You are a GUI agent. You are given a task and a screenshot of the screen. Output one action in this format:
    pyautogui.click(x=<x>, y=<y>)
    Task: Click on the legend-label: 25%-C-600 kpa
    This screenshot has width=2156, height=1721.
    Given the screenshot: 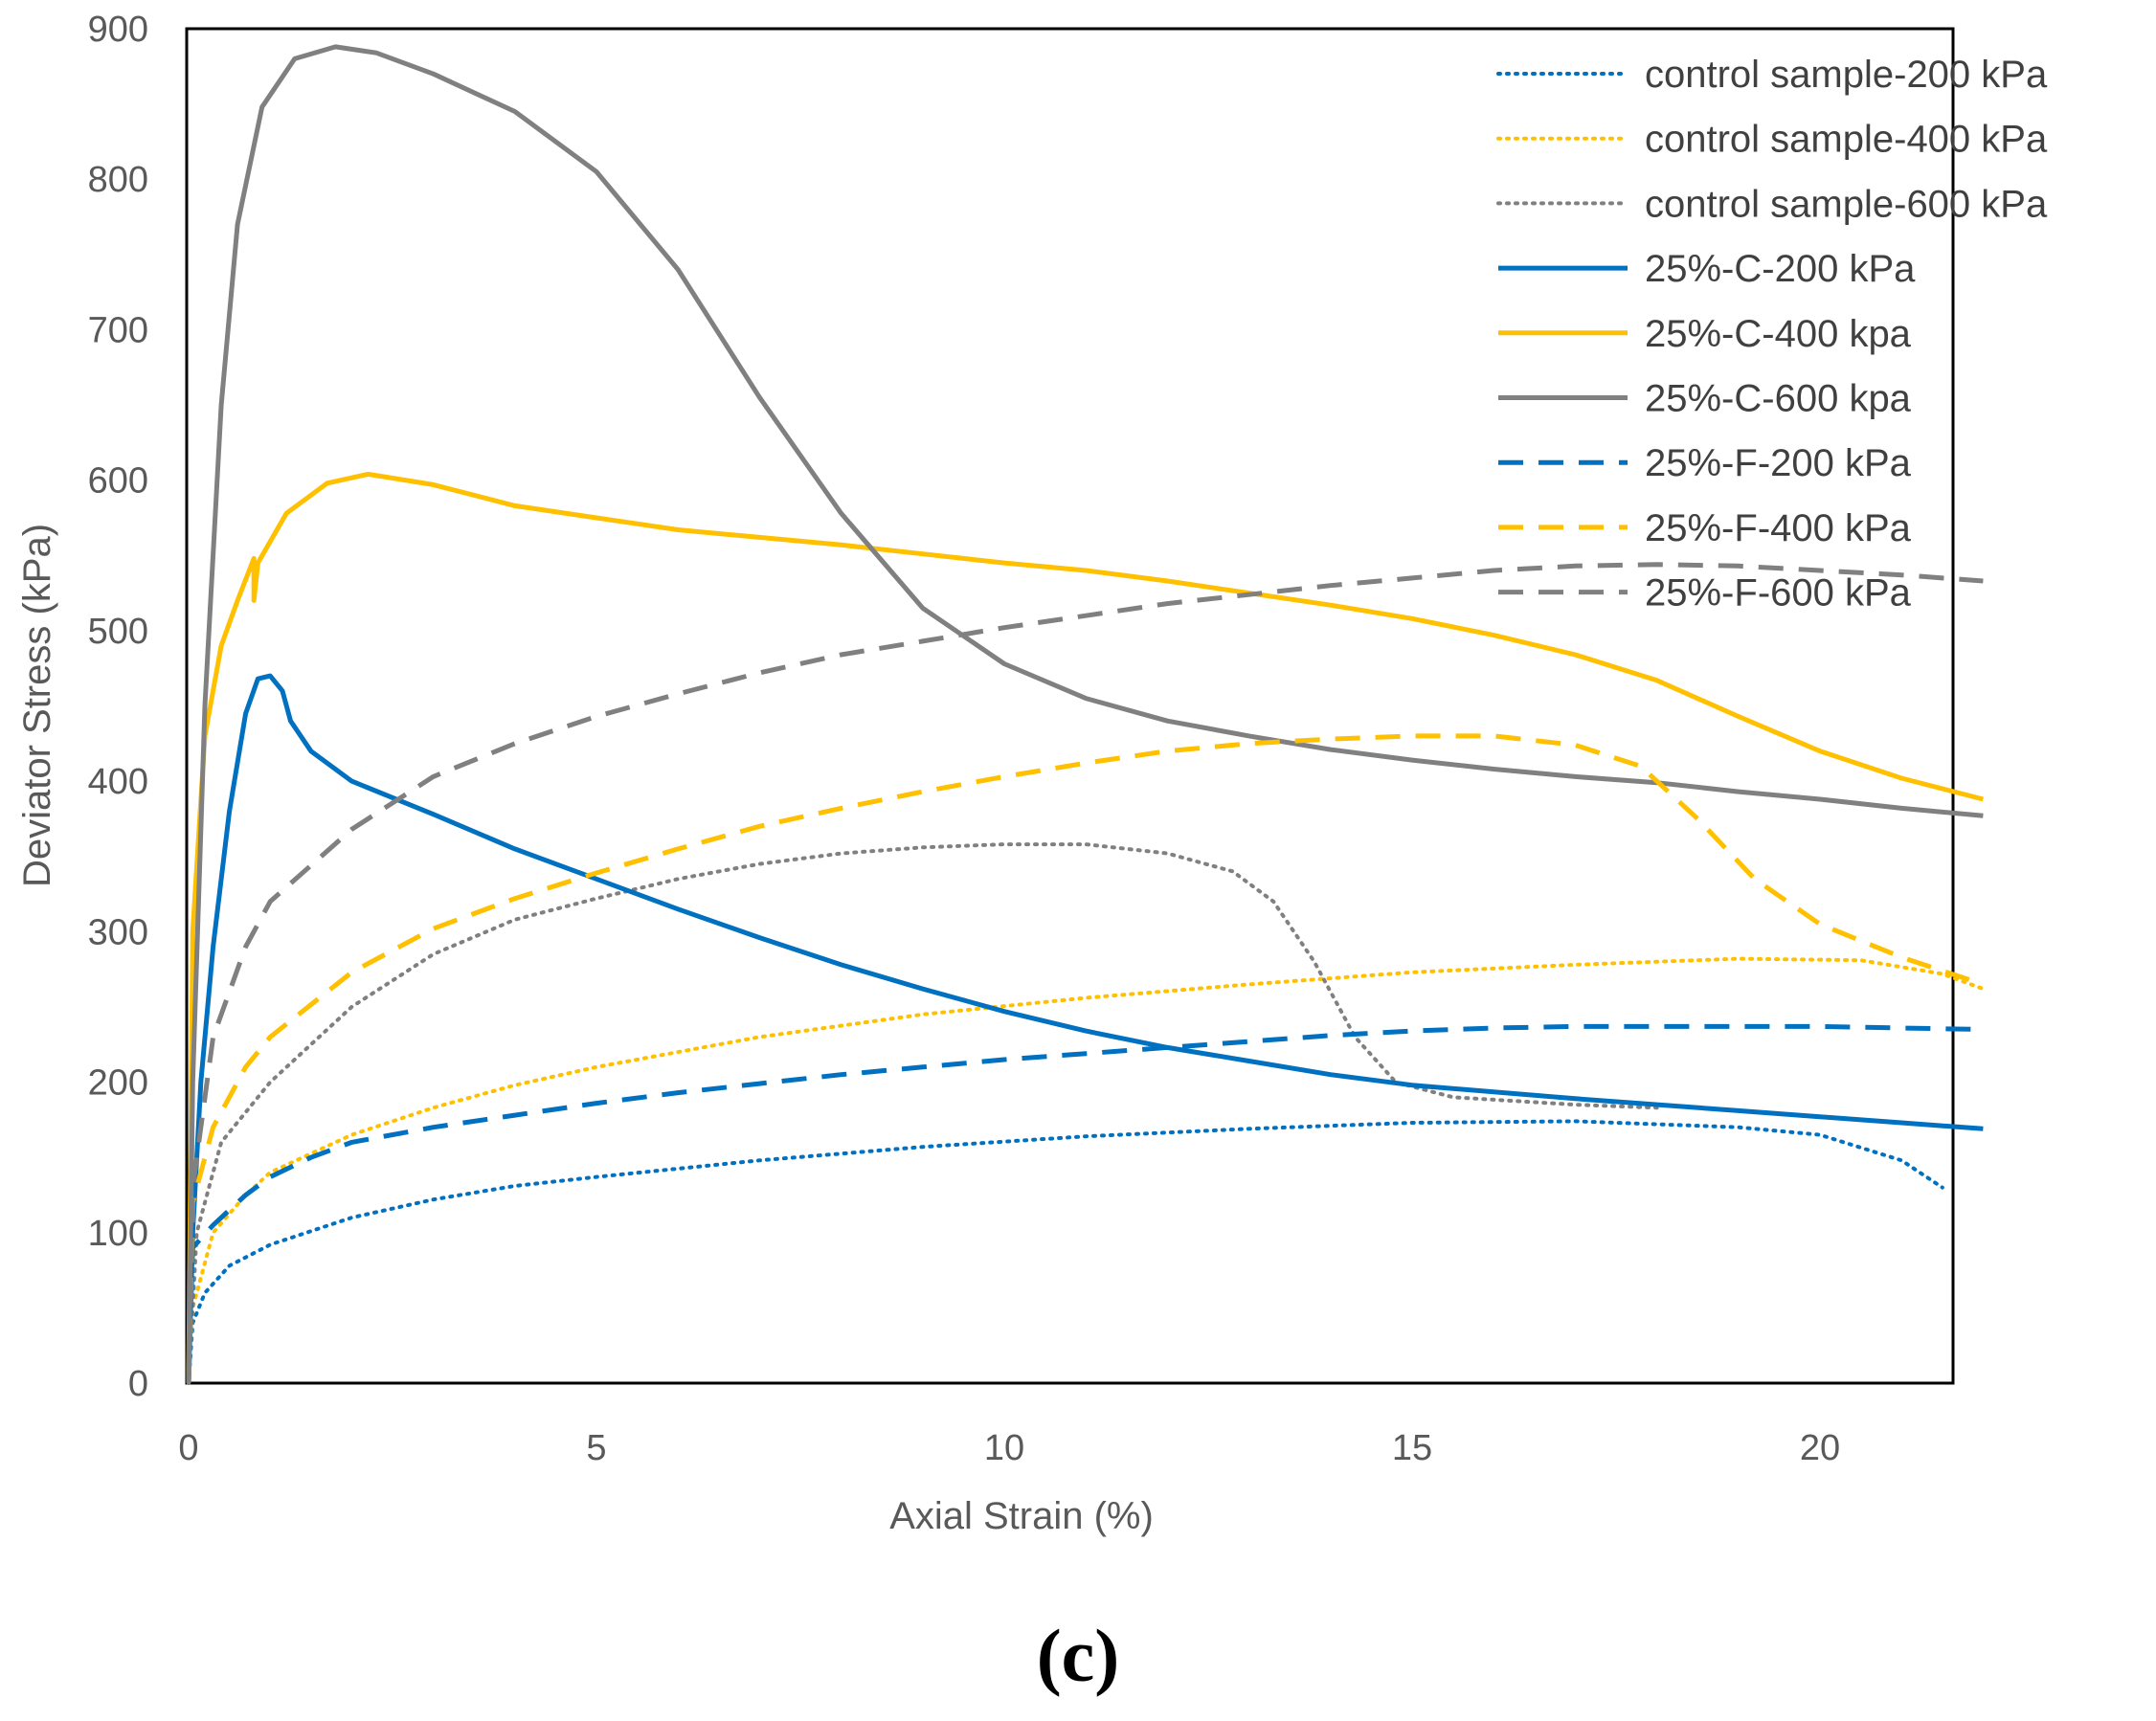 What is the action you would take?
    pyautogui.click(x=1779, y=399)
    